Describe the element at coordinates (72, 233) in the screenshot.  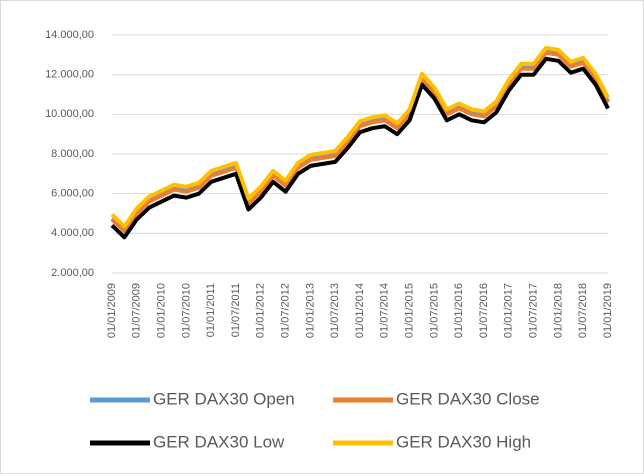
I see `y-tick-label: 4.000,00` at that location.